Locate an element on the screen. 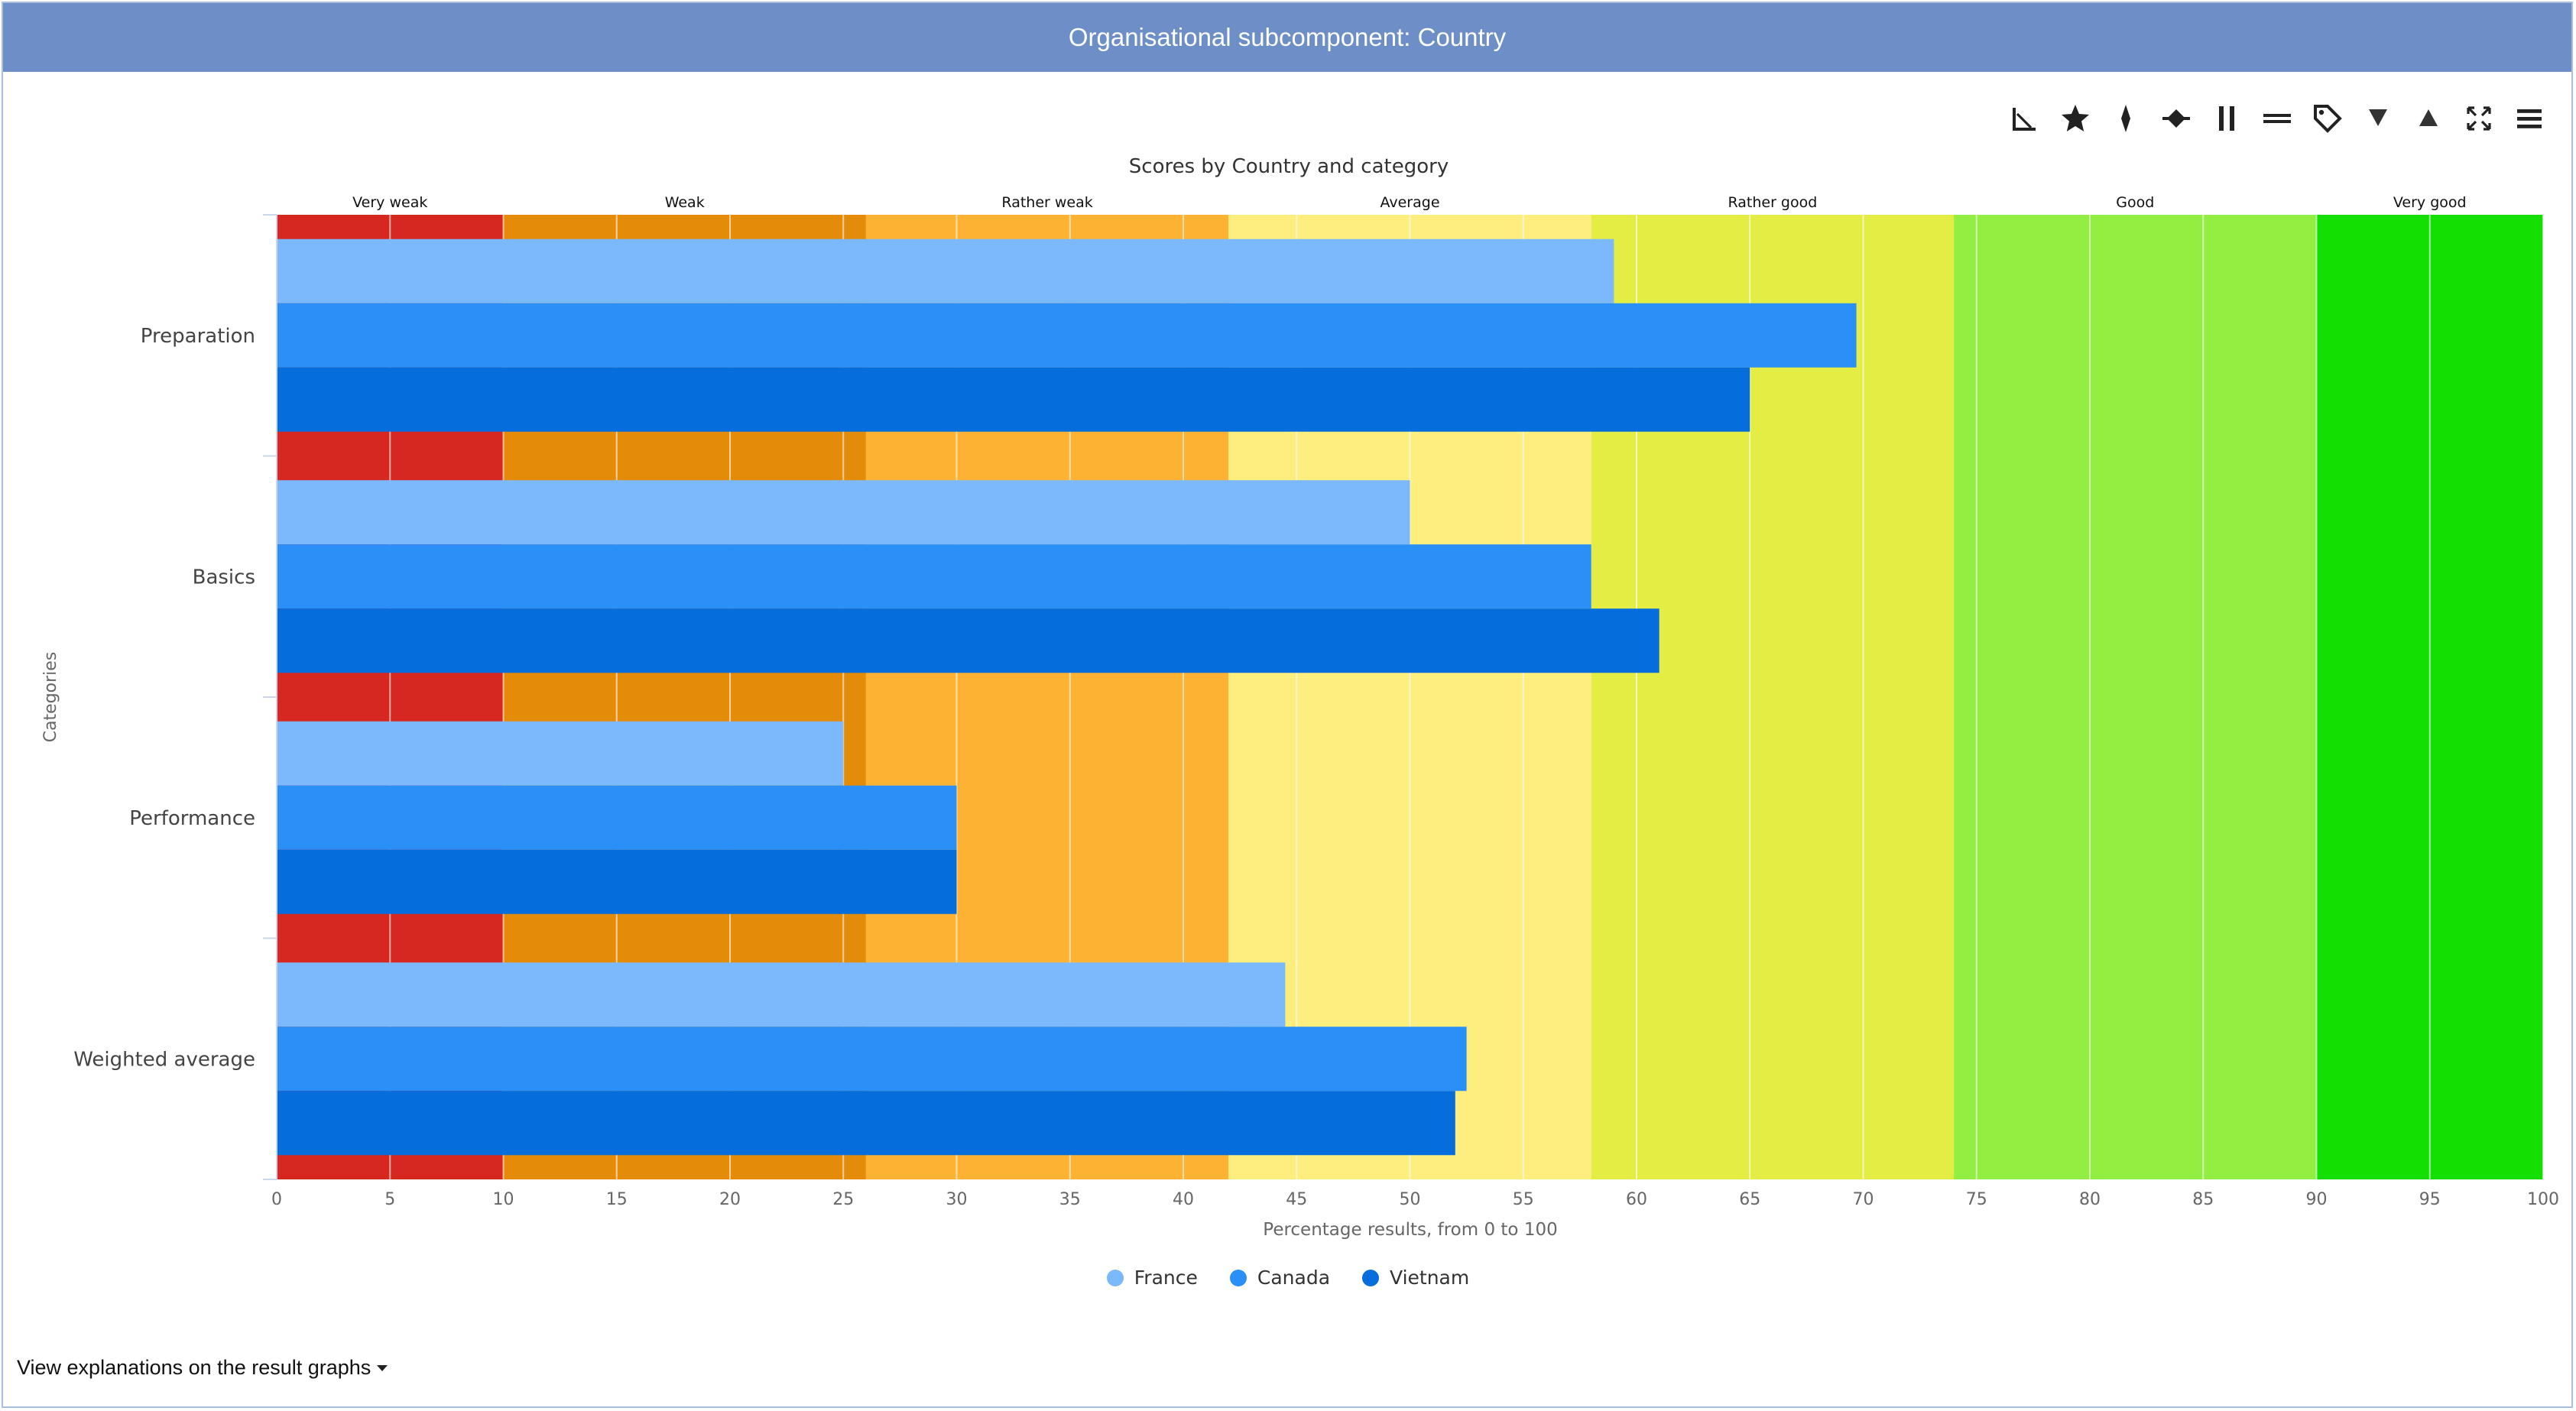 The image size is (2576, 1411). bar-canada-basics is located at coordinates (934, 576).